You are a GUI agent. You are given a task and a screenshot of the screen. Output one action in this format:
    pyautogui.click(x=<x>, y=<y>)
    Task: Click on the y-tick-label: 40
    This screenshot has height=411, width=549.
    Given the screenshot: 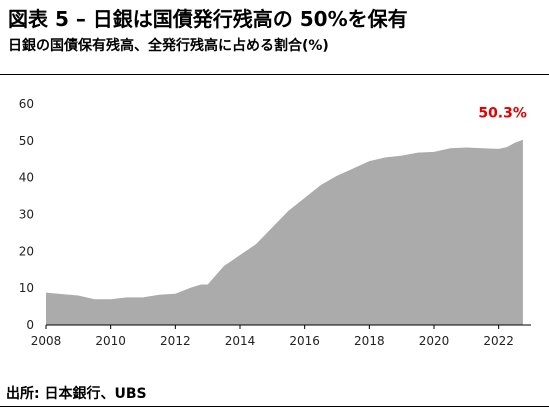 What is the action you would take?
    pyautogui.click(x=26, y=178)
    